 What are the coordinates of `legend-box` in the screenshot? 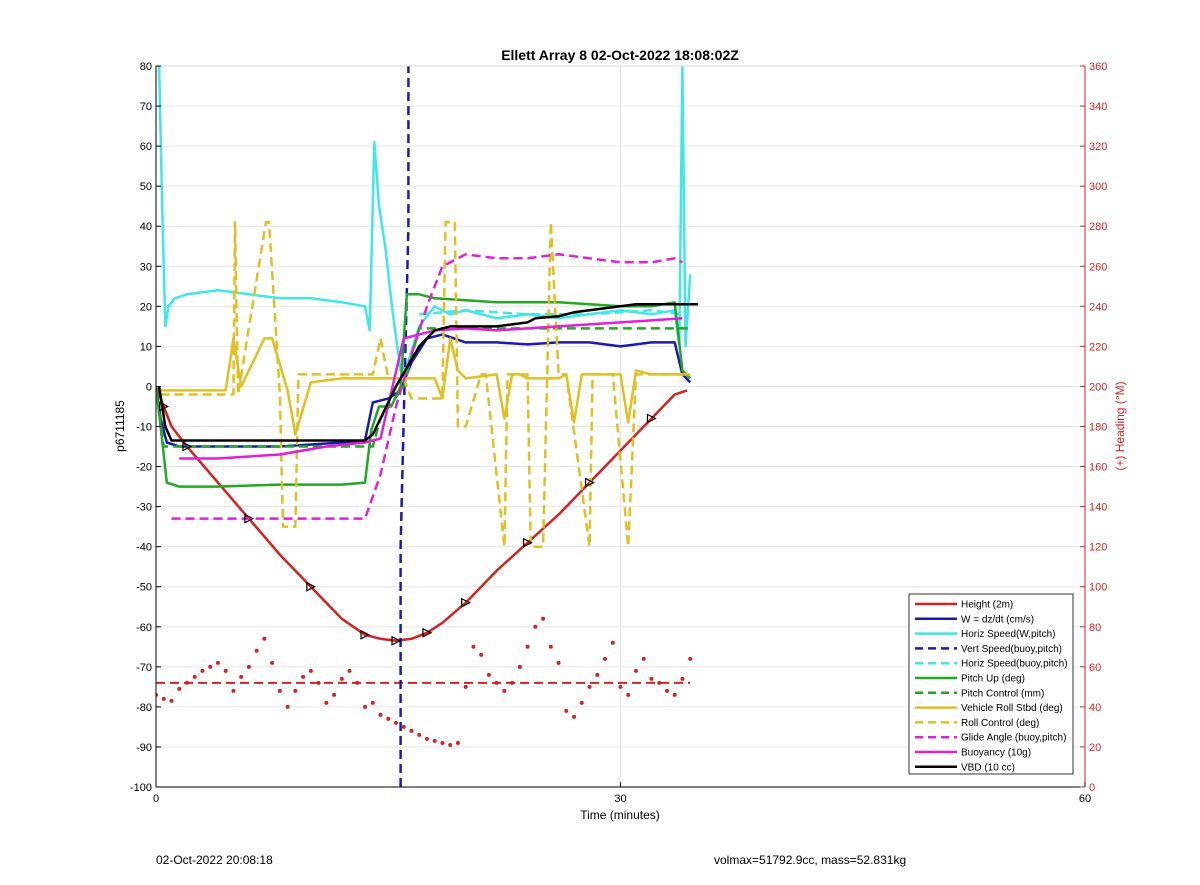 It's located at (991, 684).